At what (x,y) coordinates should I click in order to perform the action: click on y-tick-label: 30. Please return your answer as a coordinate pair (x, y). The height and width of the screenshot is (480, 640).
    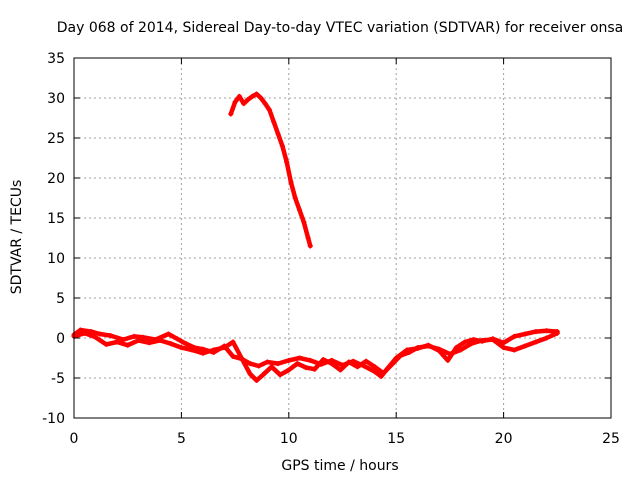
    Looking at the image, I should click on (56, 99).